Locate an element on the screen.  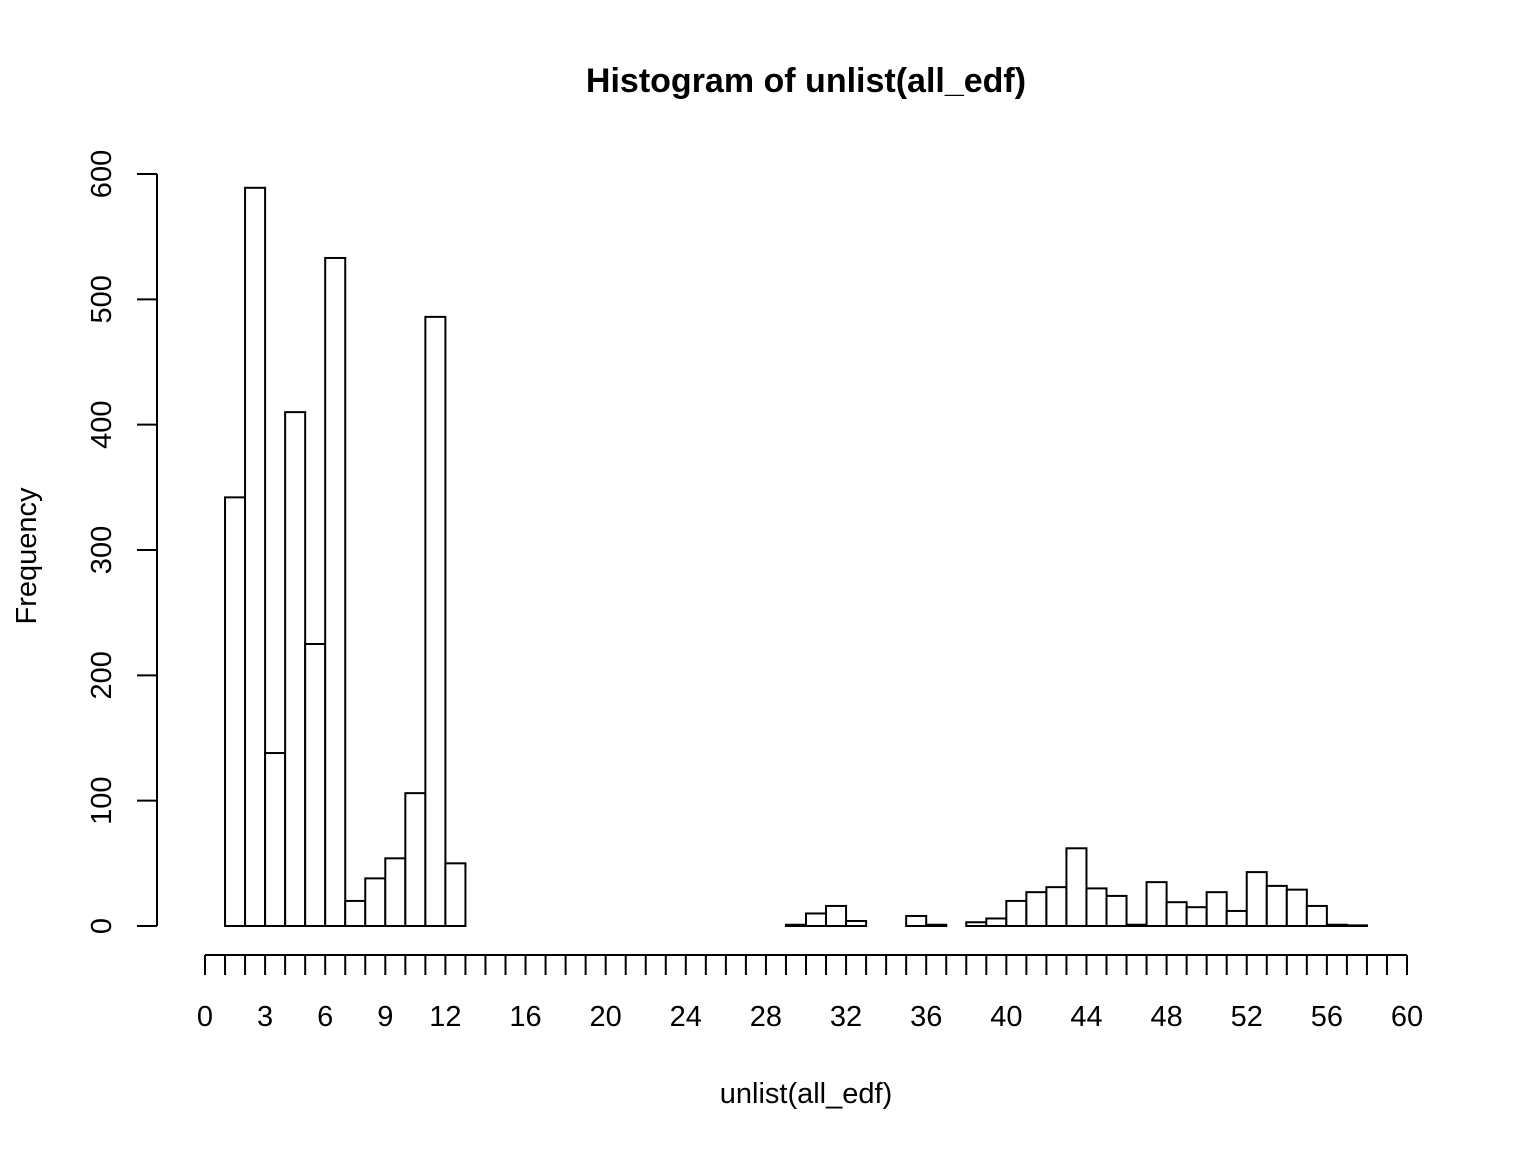
x-tick-label: 60 is located at coordinates (1407, 1017).